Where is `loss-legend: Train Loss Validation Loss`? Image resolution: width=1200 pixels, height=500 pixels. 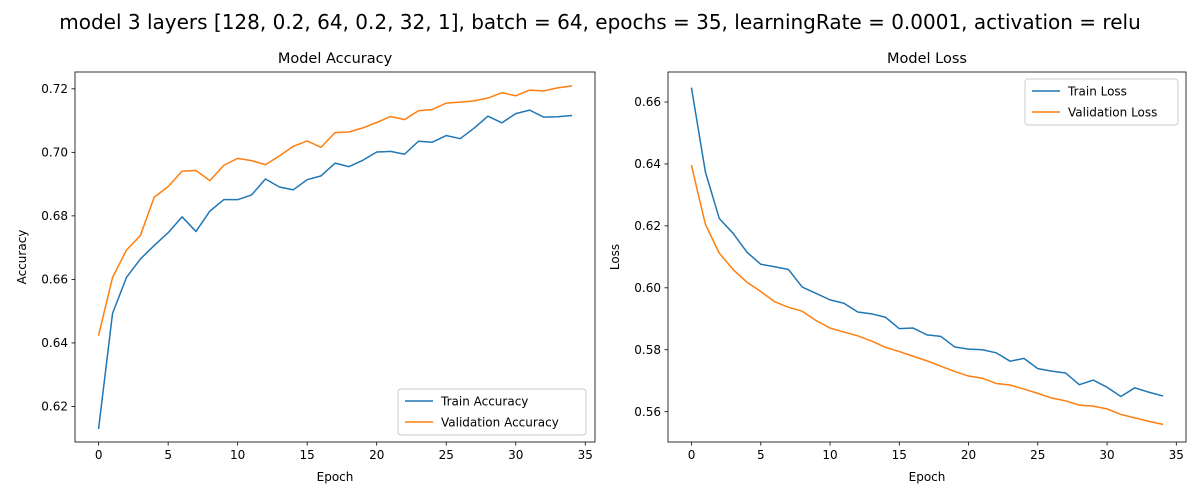
loss-legend: Train Loss Validation Loss is located at coordinates (1101, 102).